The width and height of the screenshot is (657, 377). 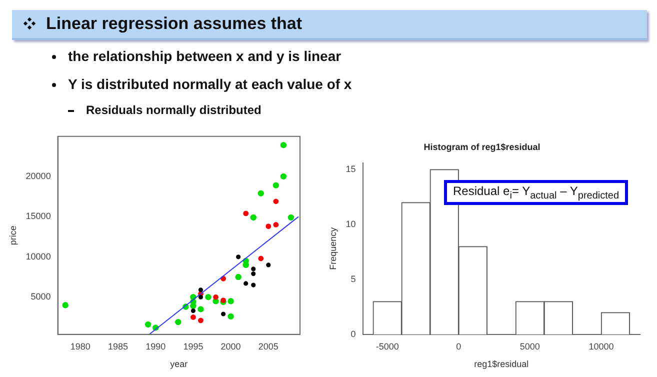 What do you see at coordinates (118, 346) in the screenshot?
I see `x-tick-label: 1985` at bounding box center [118, 346].